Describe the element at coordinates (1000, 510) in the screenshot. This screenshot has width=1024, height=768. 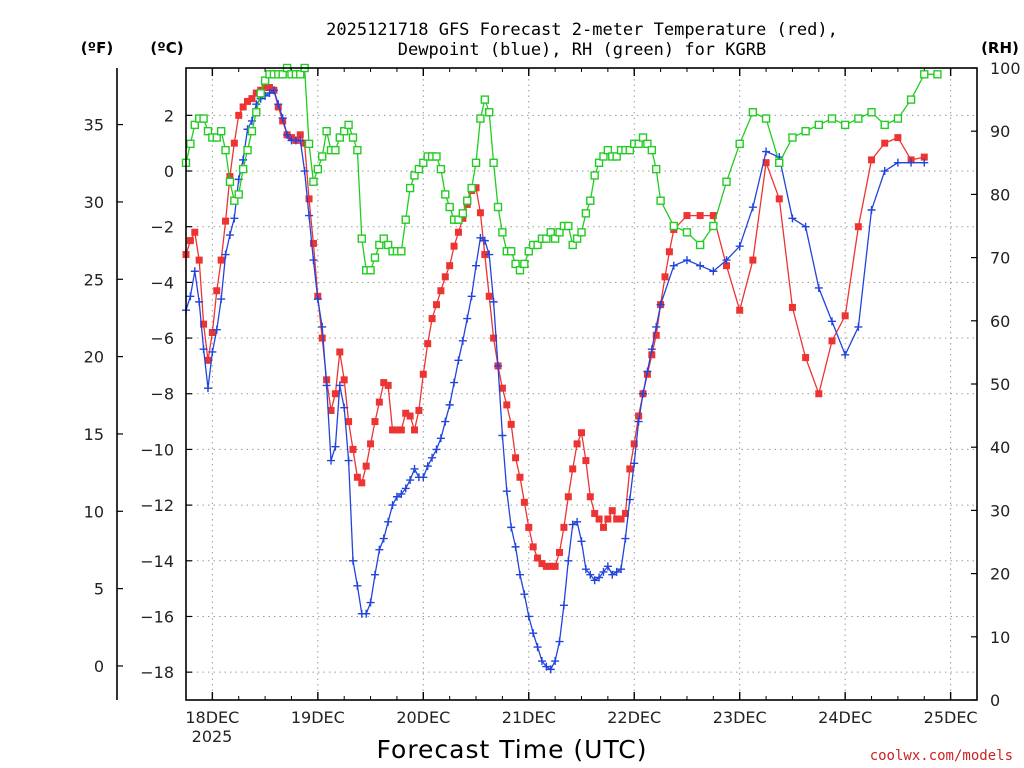
I see `rh-tick-label: 30` at that location.